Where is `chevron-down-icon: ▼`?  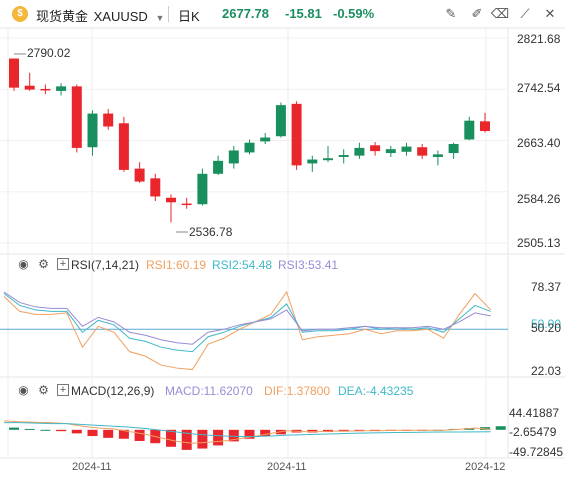
chevron-down-icon: ▼ is located at coordinates (160, 18).